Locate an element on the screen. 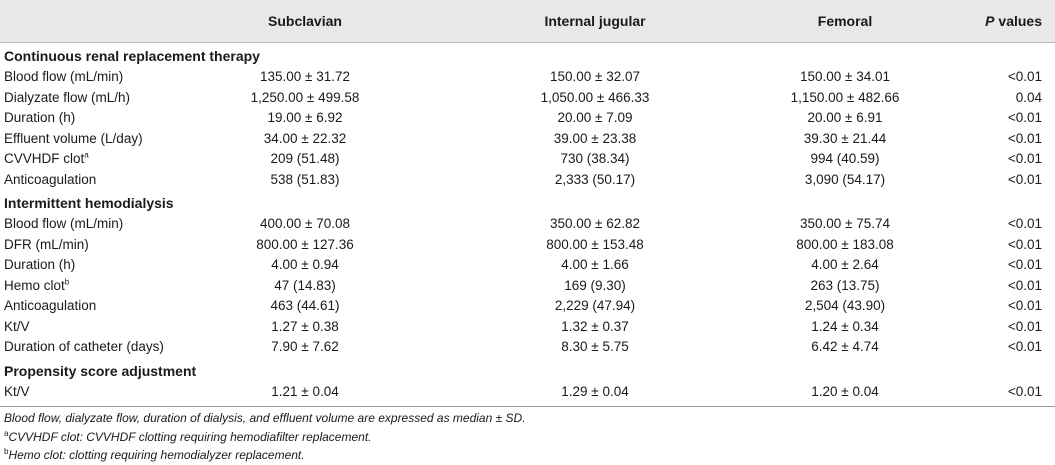  cell-subclavian: 1.21 ± 0.04 is located at coordinates (305, 391).